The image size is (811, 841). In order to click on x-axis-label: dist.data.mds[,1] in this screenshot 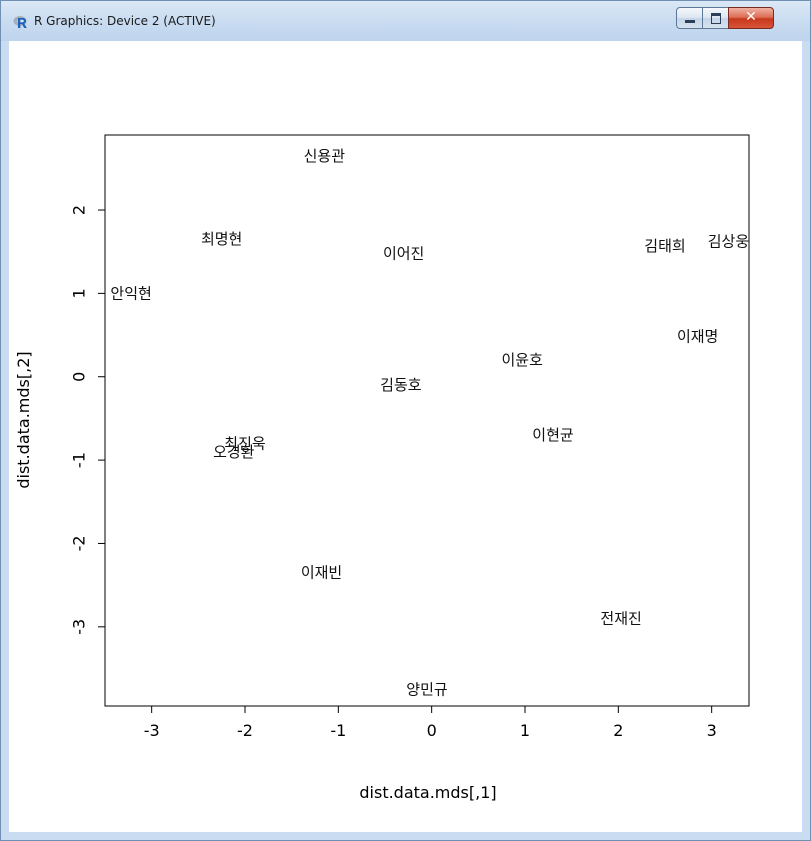, I will do `click(427, 792)`.